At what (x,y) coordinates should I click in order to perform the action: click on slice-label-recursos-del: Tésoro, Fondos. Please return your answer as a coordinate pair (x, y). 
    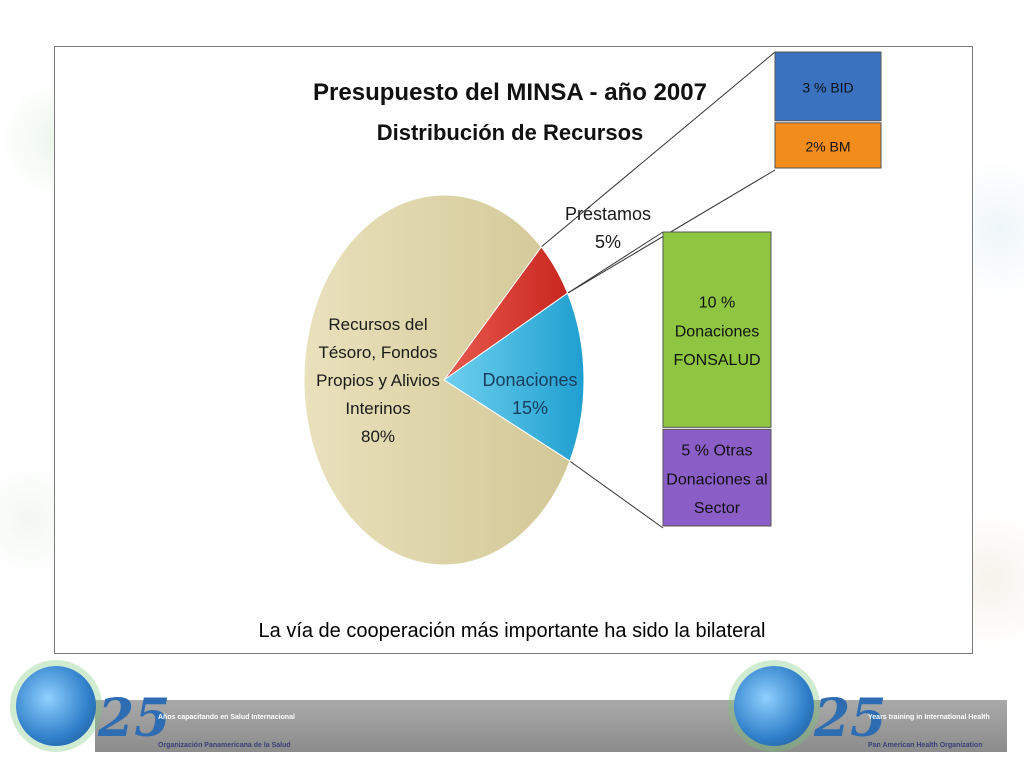
    Looking at the image, I should click on (377, 352).